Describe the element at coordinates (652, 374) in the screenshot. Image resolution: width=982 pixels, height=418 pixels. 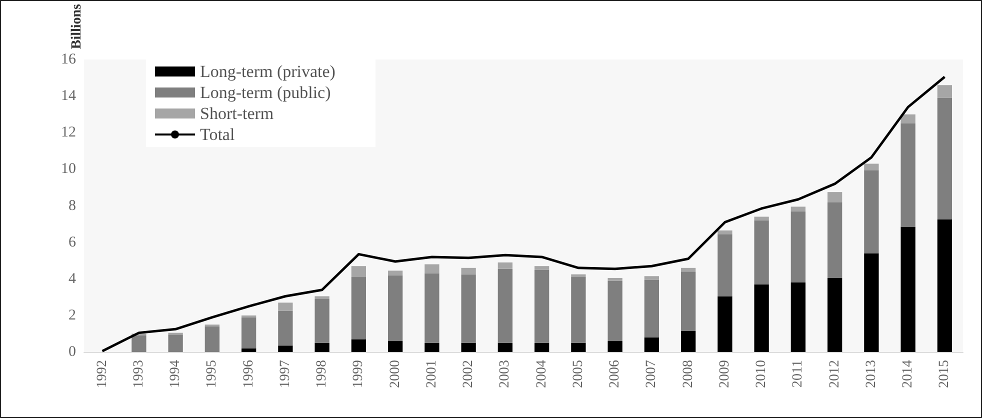
I see `x-tick-label: 2007` at that location.